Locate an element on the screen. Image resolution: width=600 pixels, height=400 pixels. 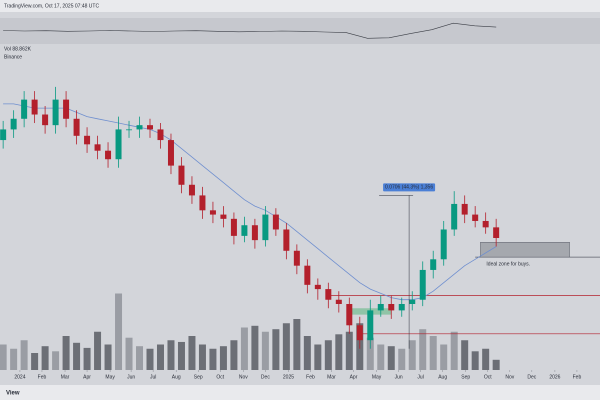
x-tick-label: May is located at coordinates (377, 377).